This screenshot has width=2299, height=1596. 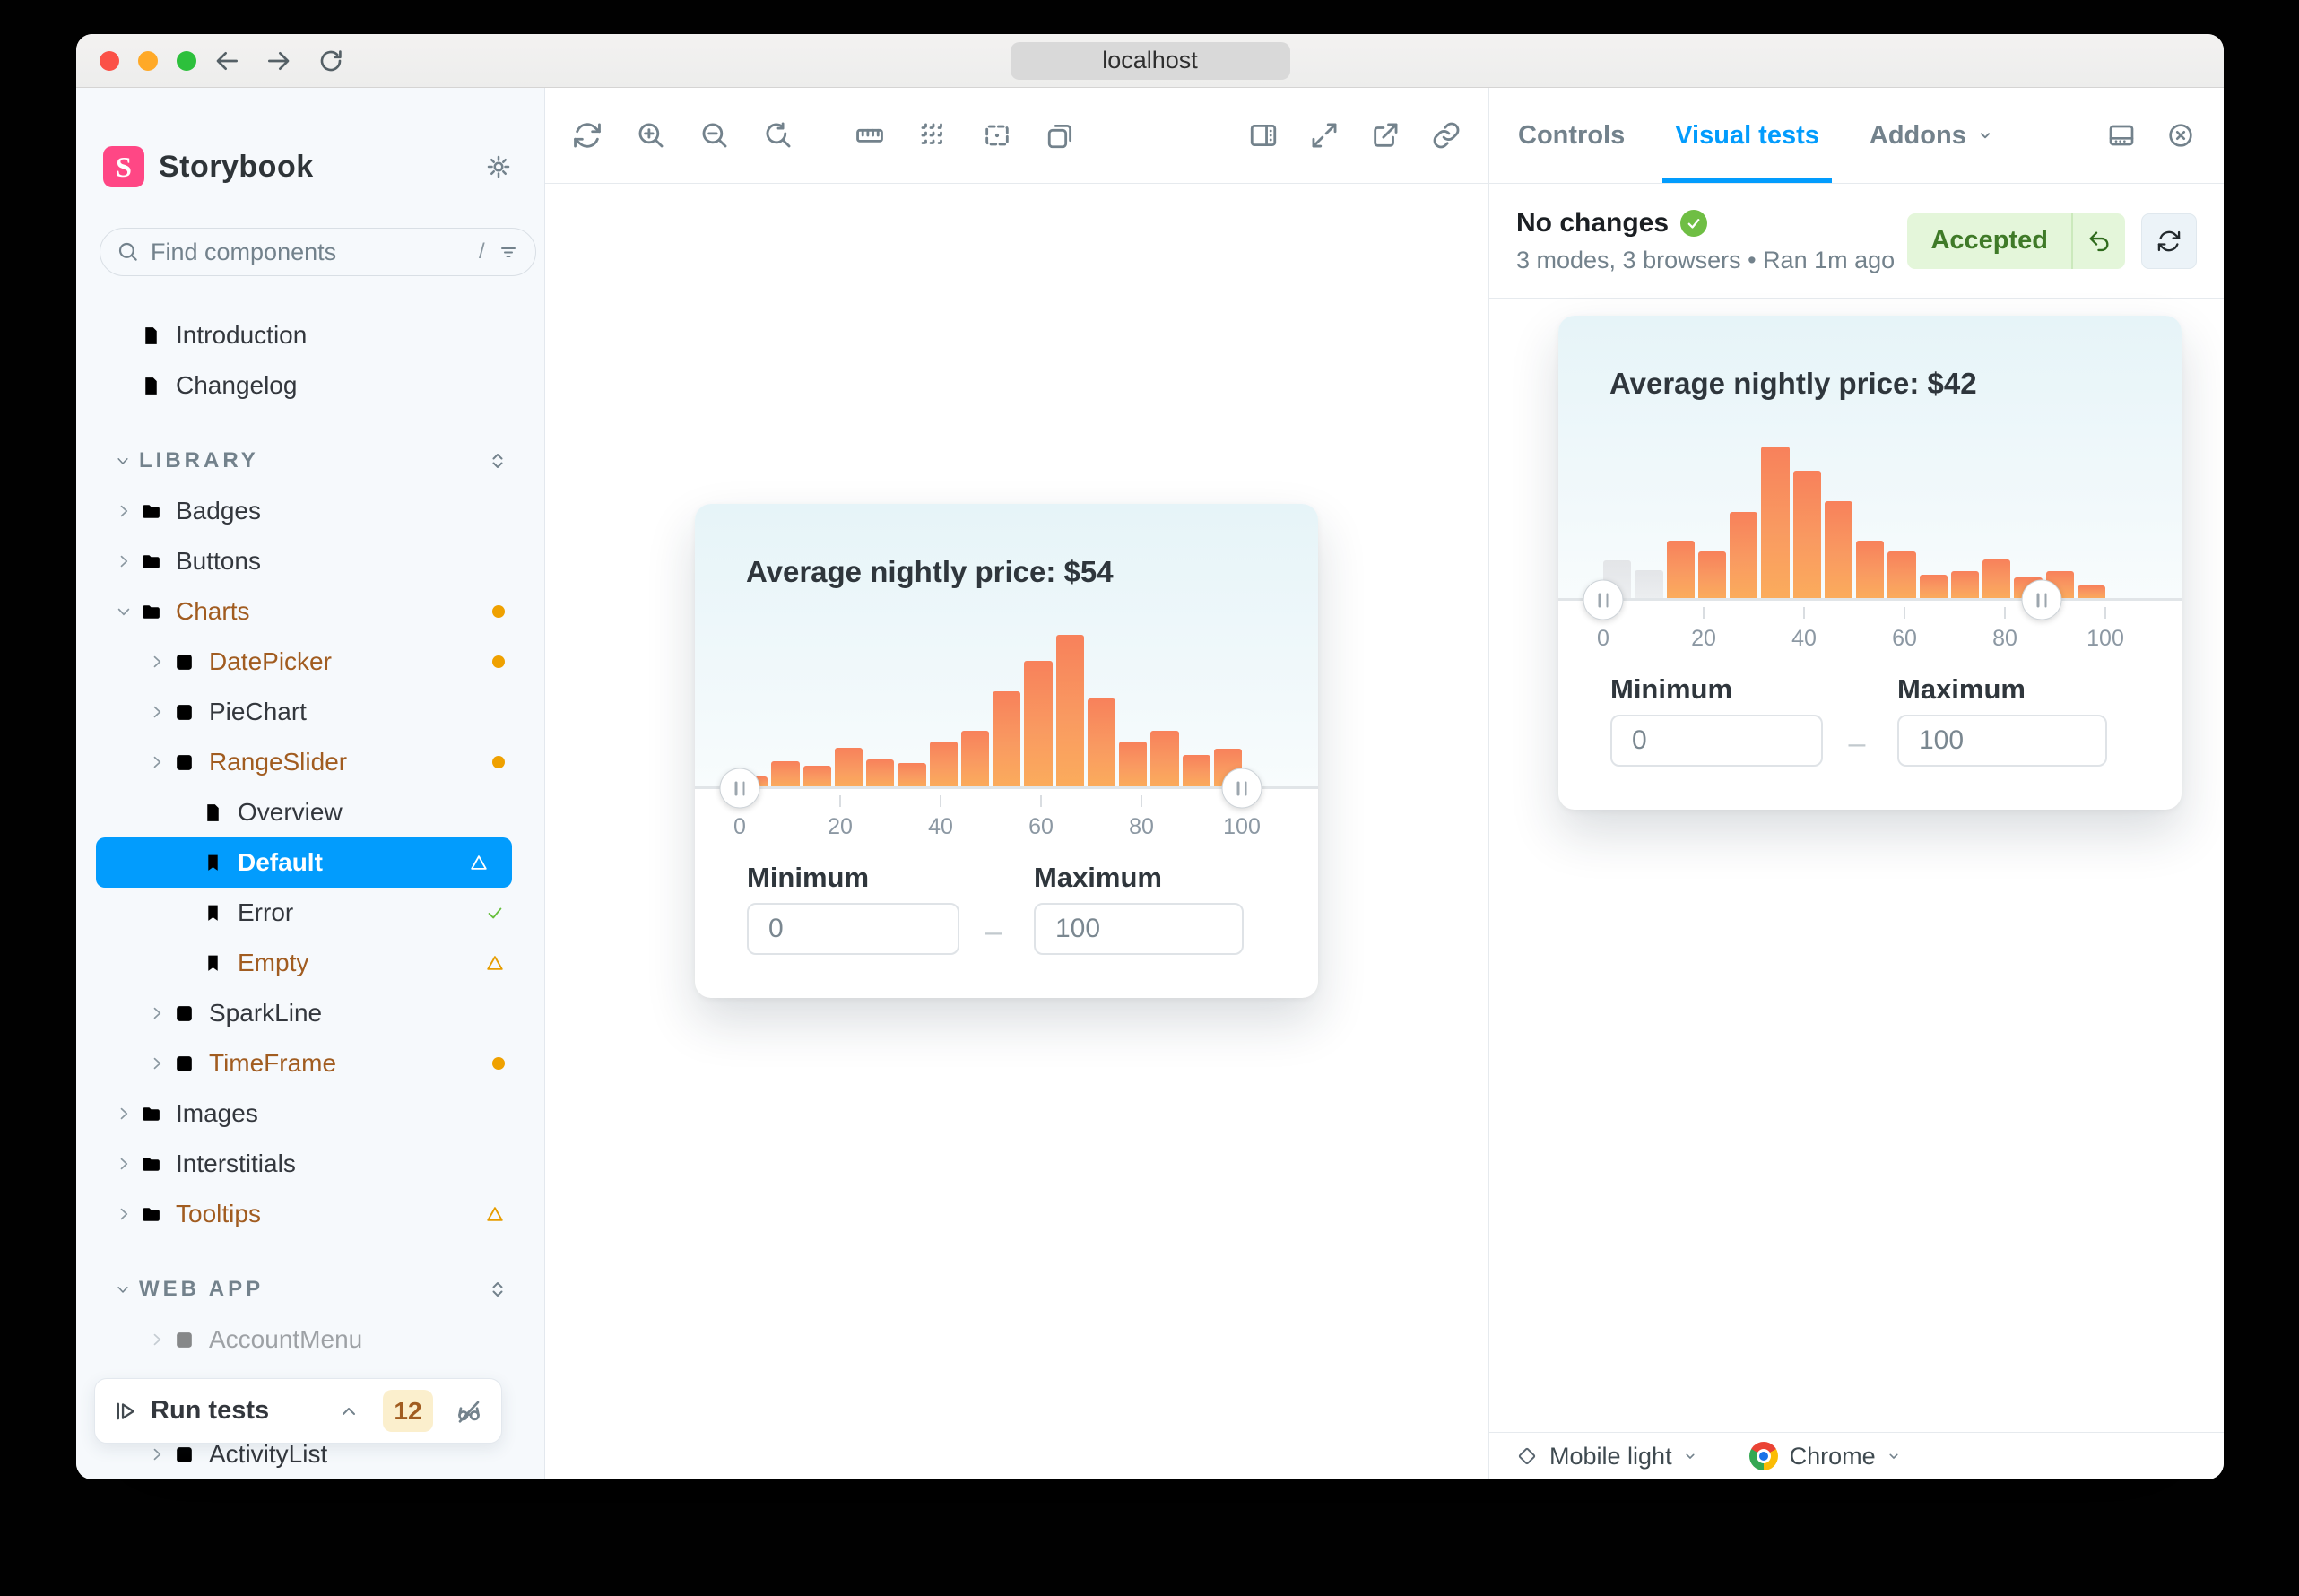 What do you see at coordinates (125, 1411) in the screenshot?
I see `run-tests-play-icon` at bounding box center [125, 1411].